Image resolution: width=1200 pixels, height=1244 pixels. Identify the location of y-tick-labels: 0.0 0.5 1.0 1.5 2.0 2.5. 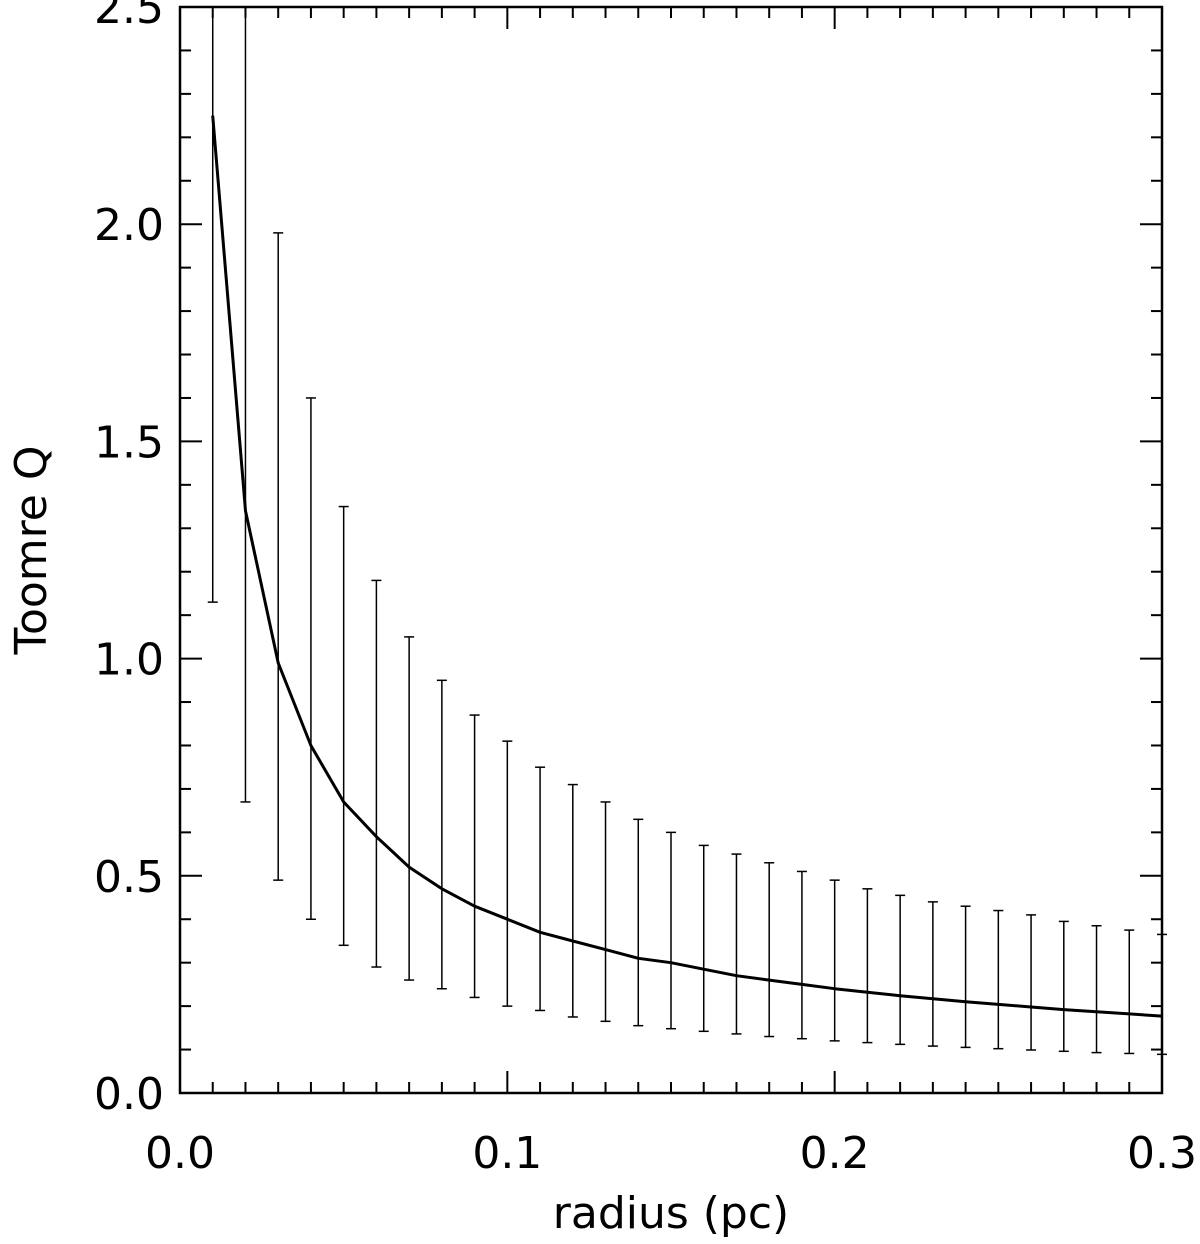
(129, 560).